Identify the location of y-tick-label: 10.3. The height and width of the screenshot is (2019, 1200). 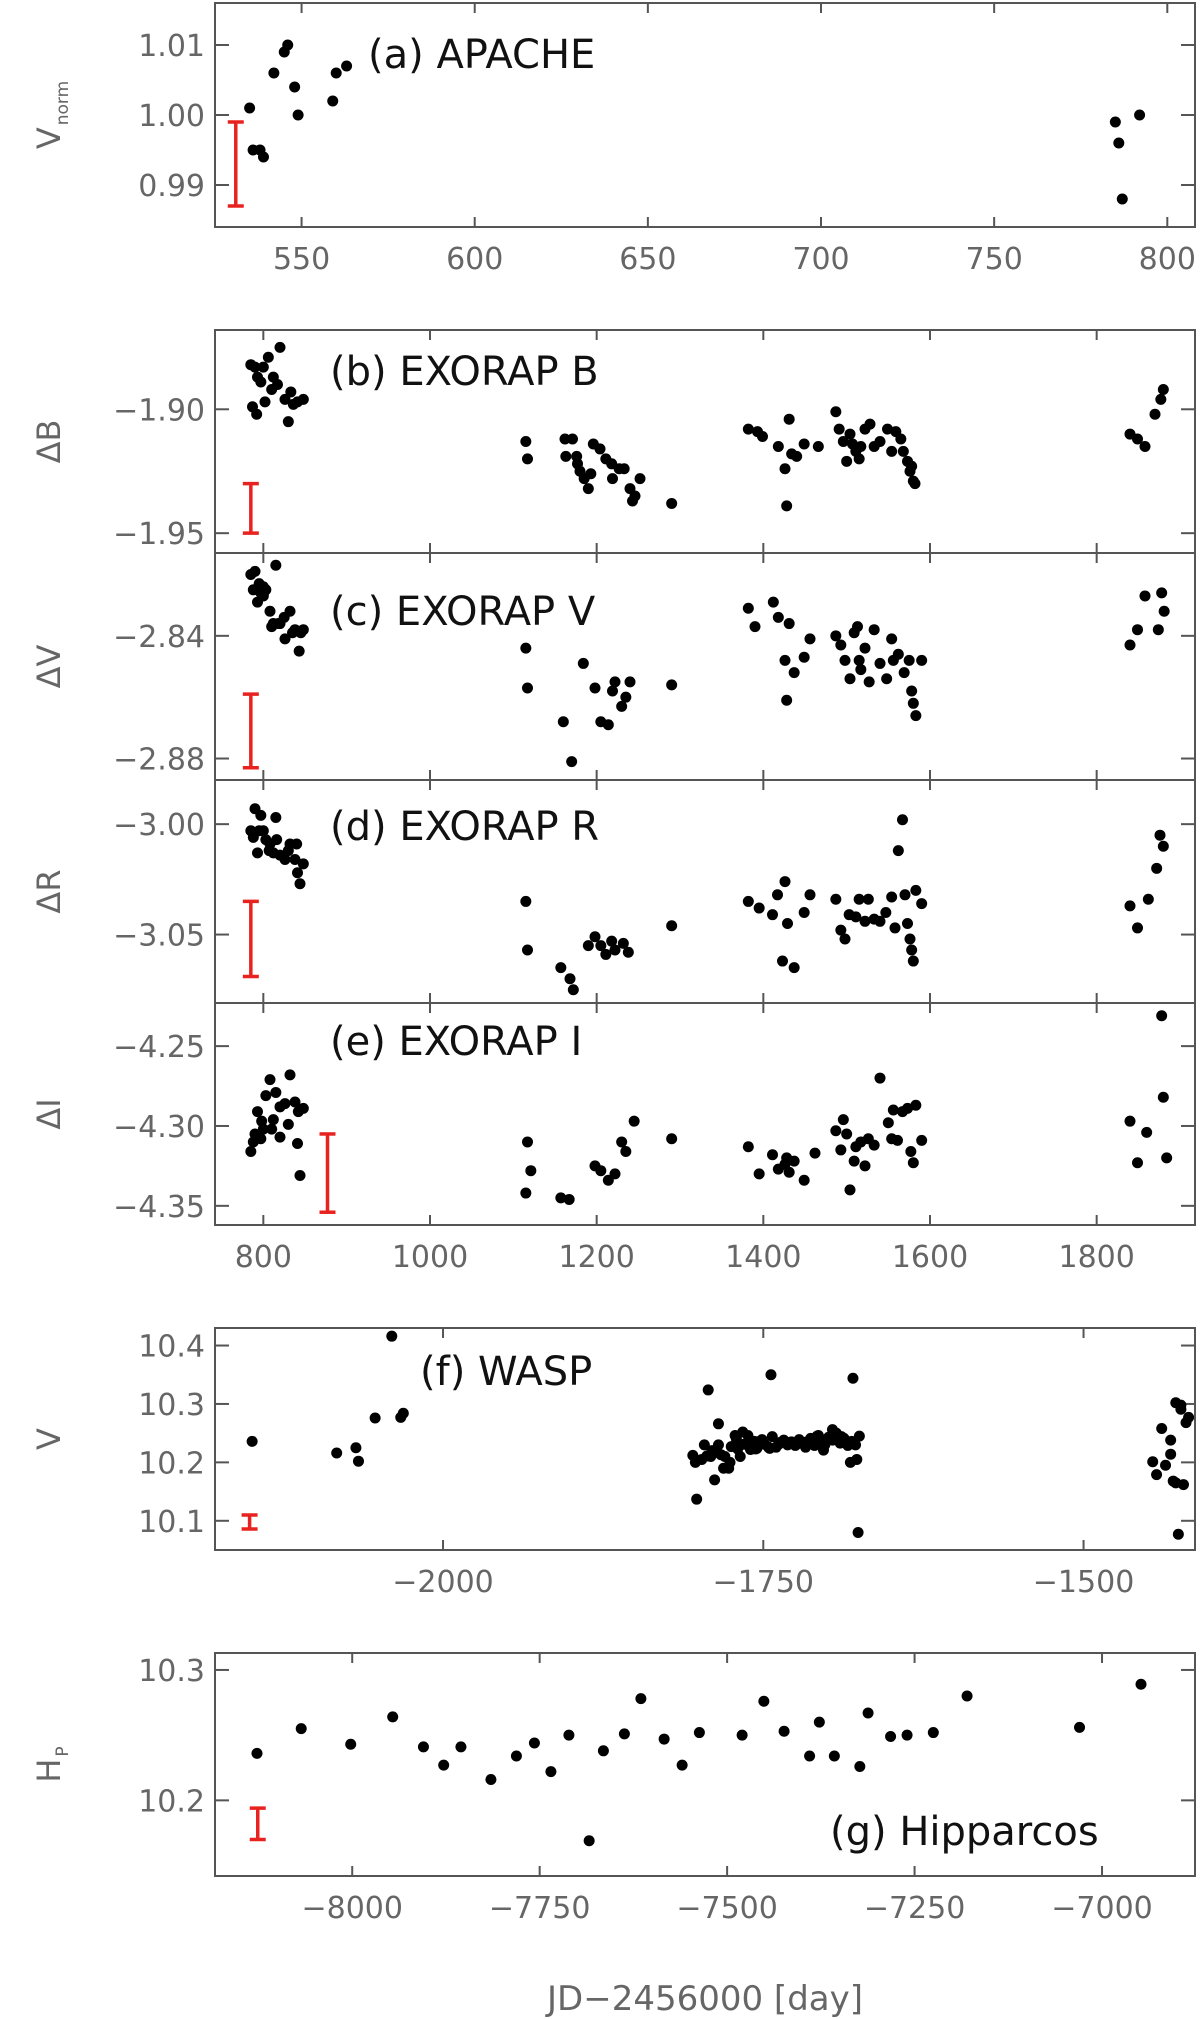
(171, 1671).